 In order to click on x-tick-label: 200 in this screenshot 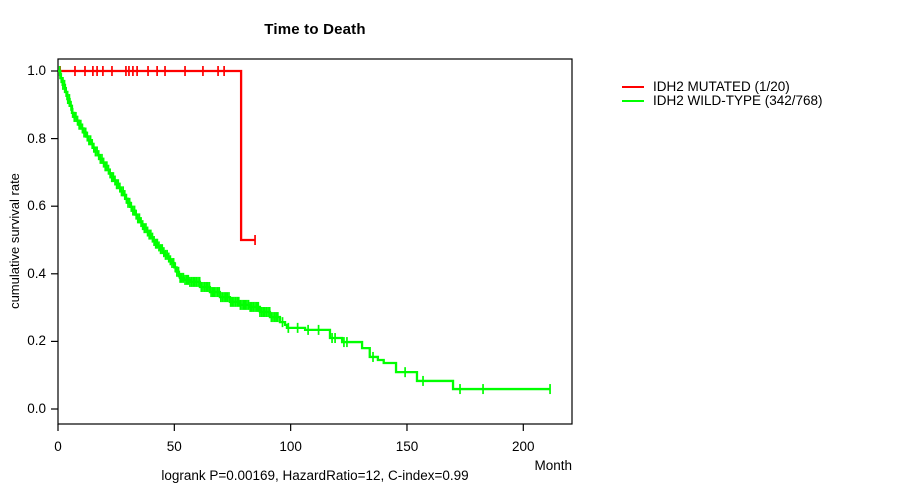, I will do `click(523, 446)`.